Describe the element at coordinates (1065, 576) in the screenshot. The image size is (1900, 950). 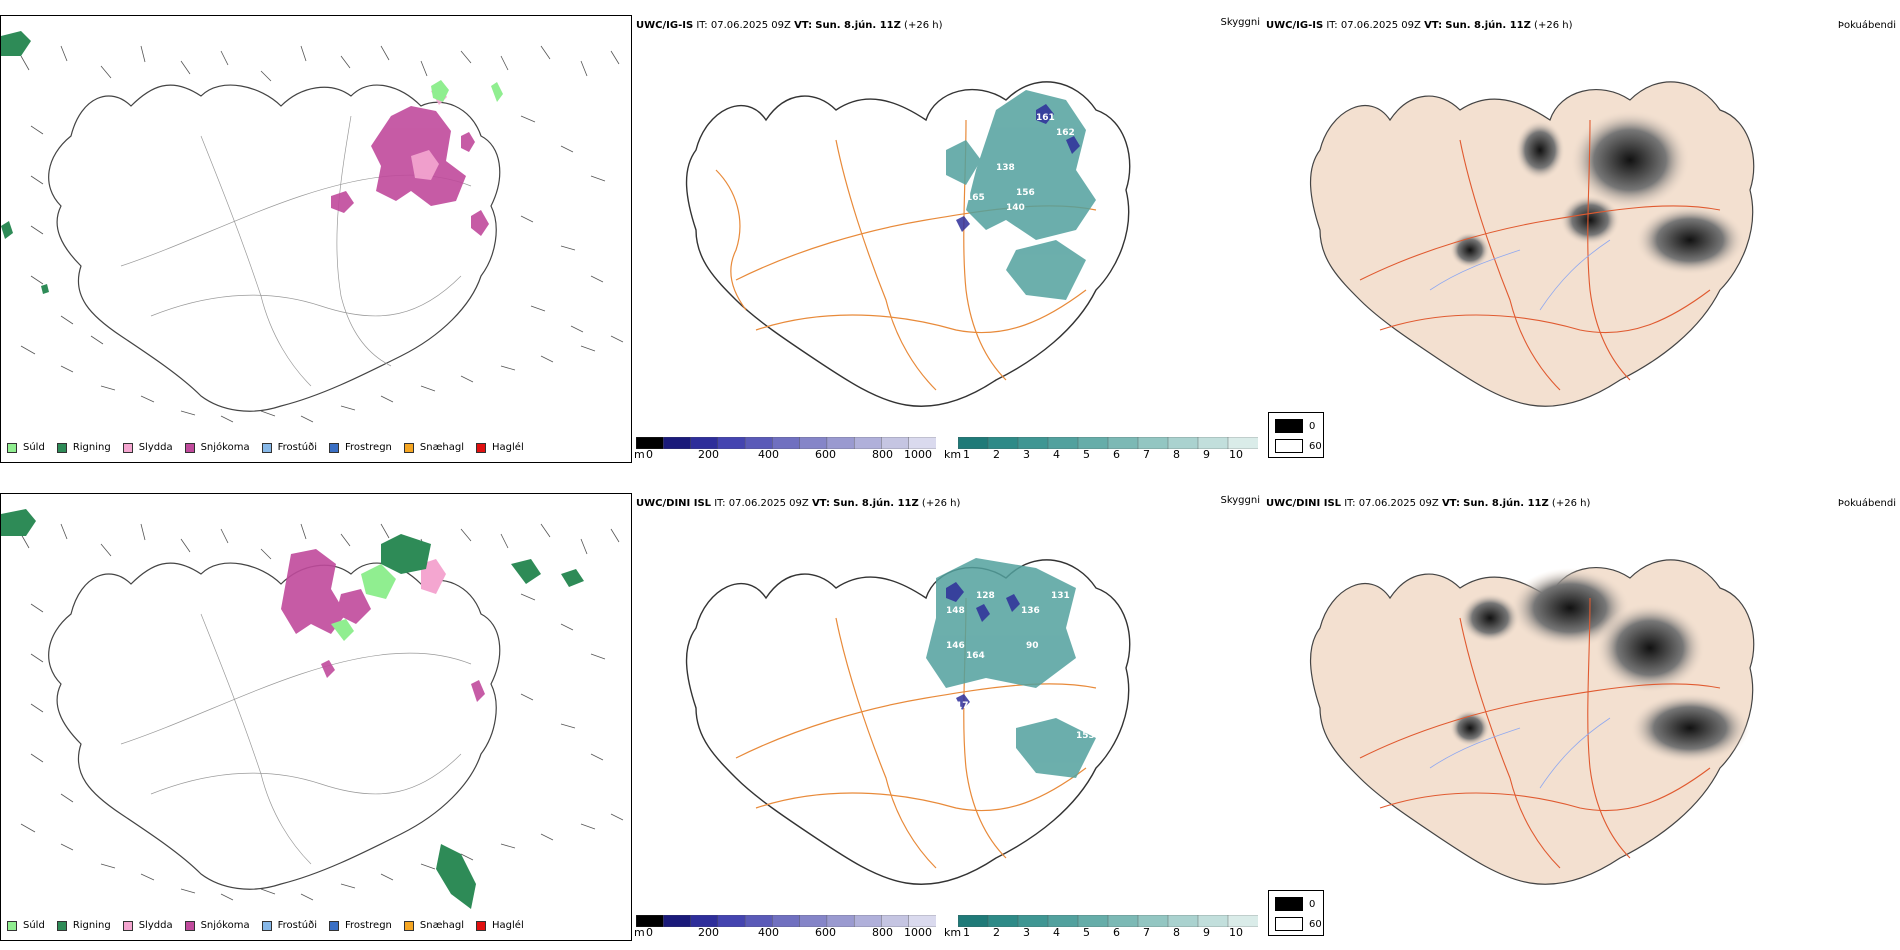
I see `station-label: 152` at that location.